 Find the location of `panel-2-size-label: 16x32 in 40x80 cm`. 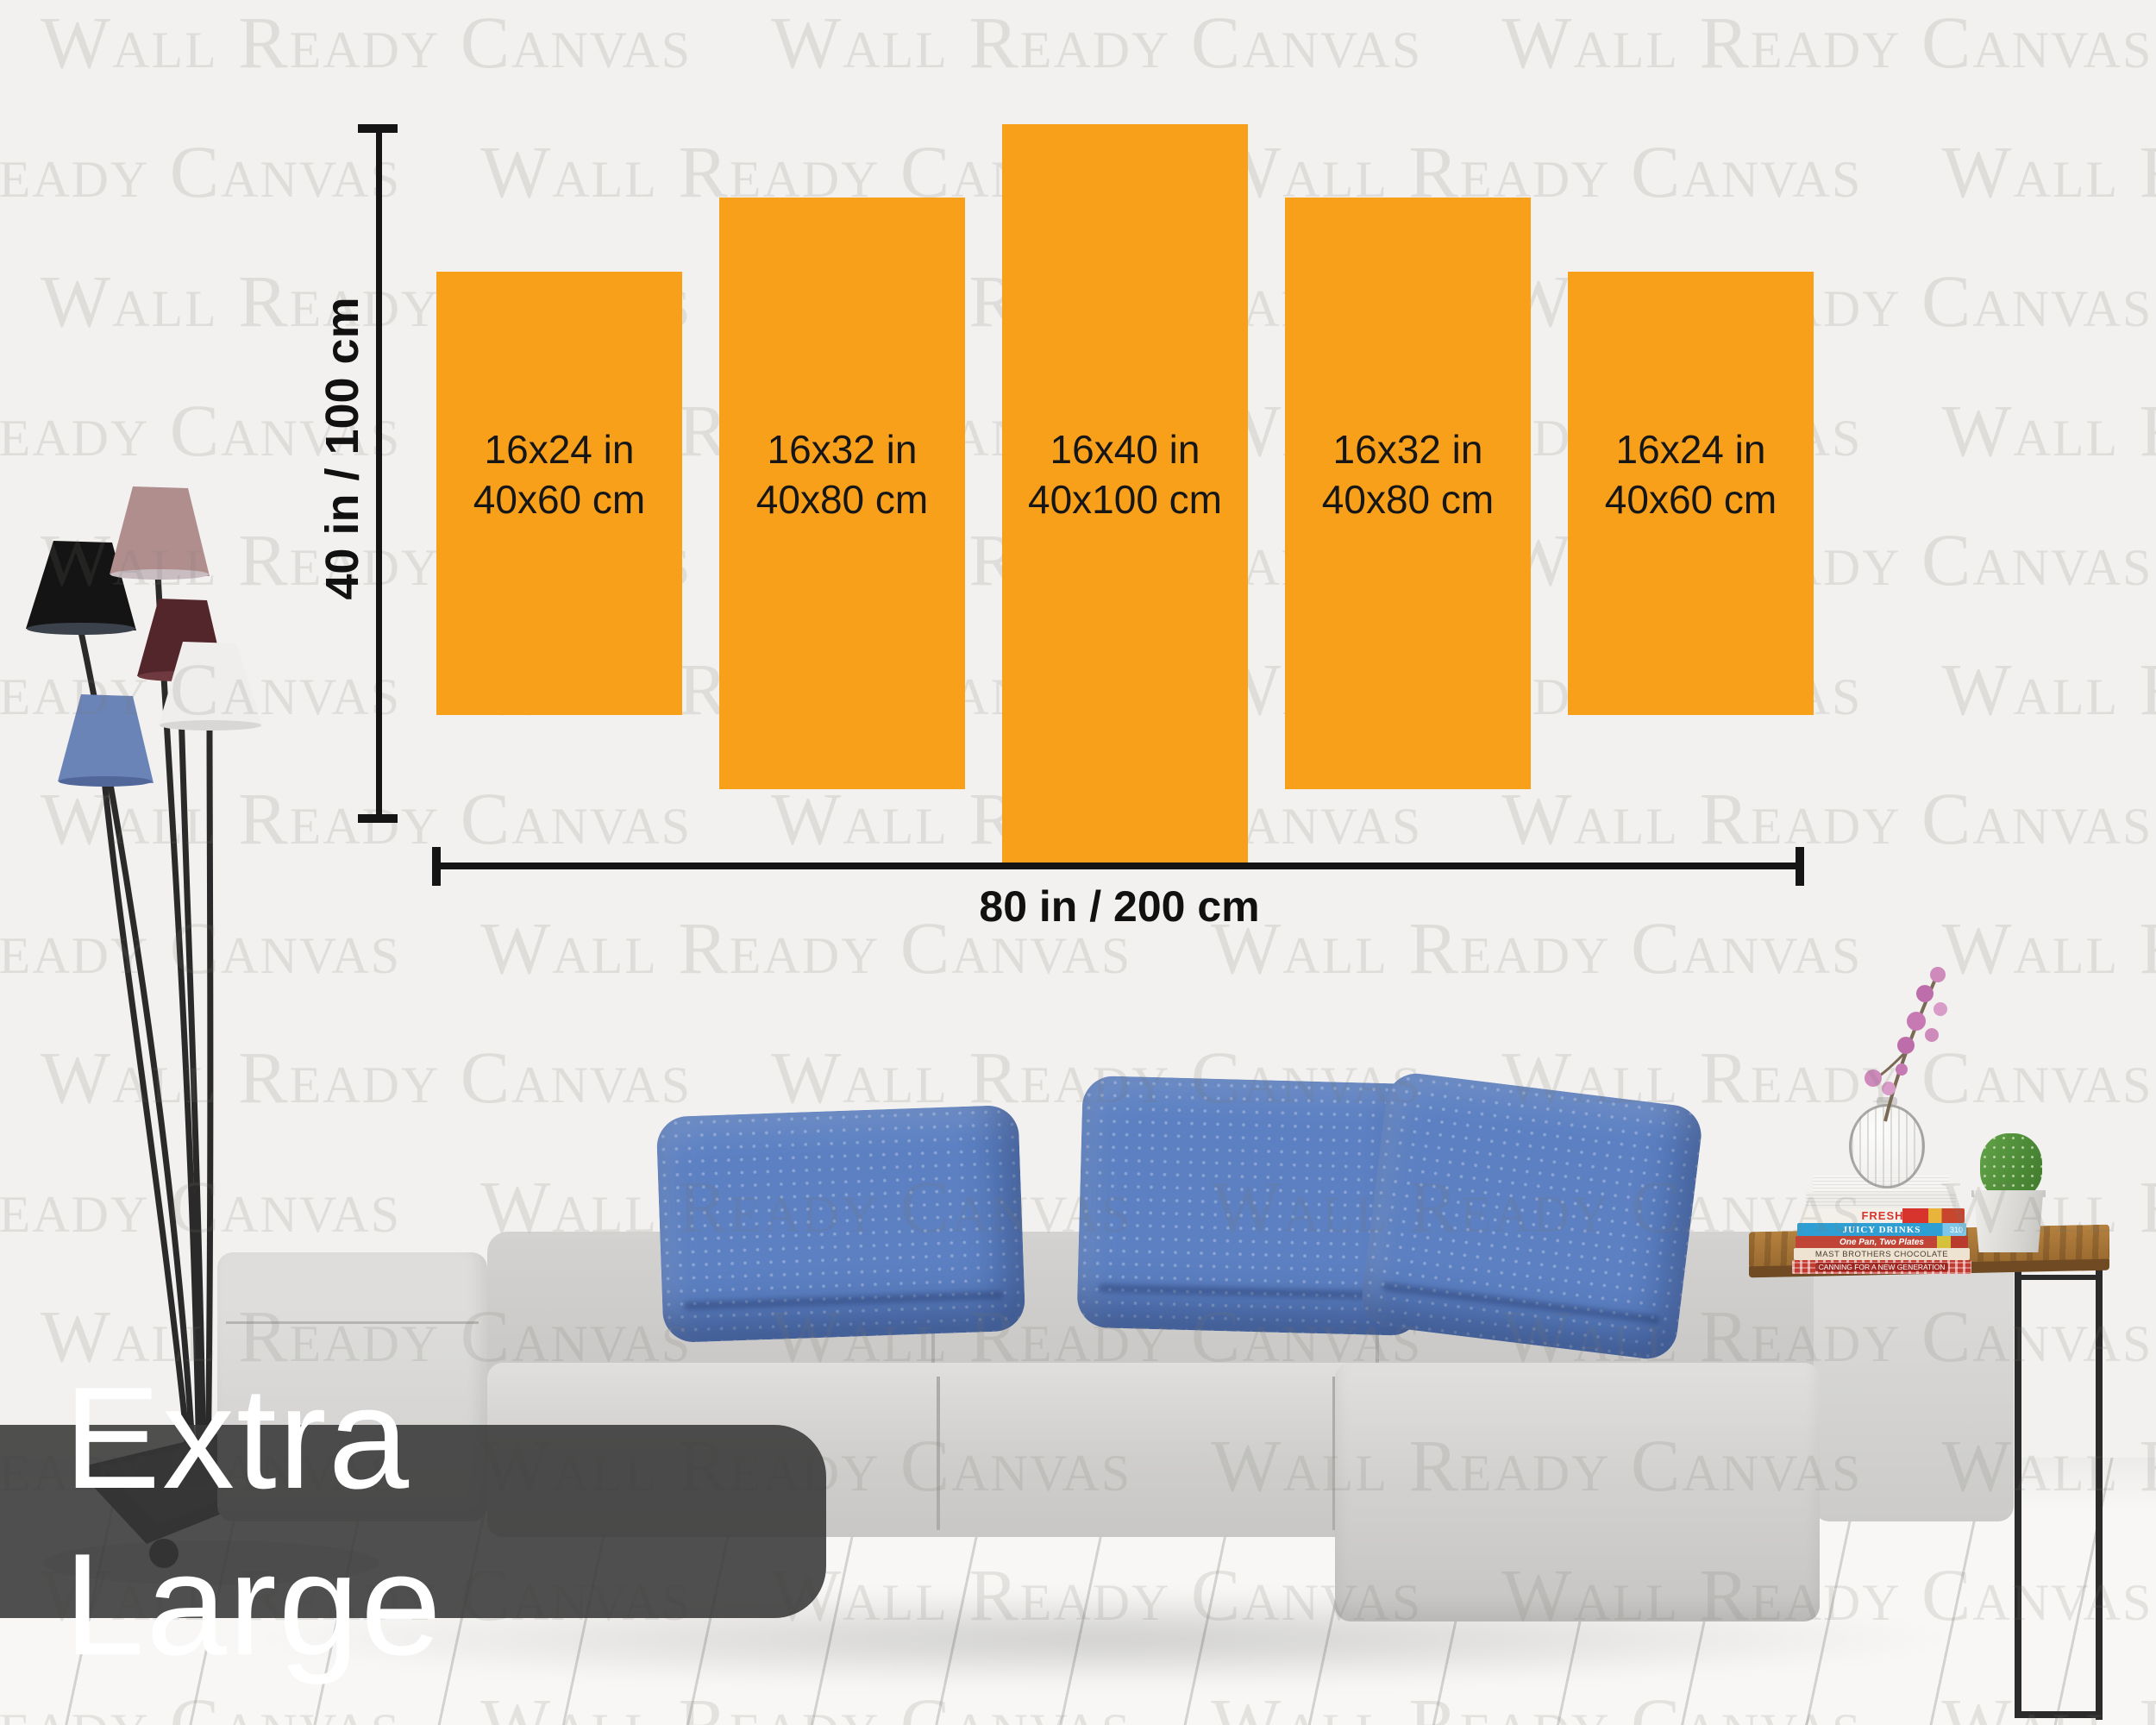

panel-2-size-label: 16x32 in 40x80 cm is located at coordinates (842, 474).